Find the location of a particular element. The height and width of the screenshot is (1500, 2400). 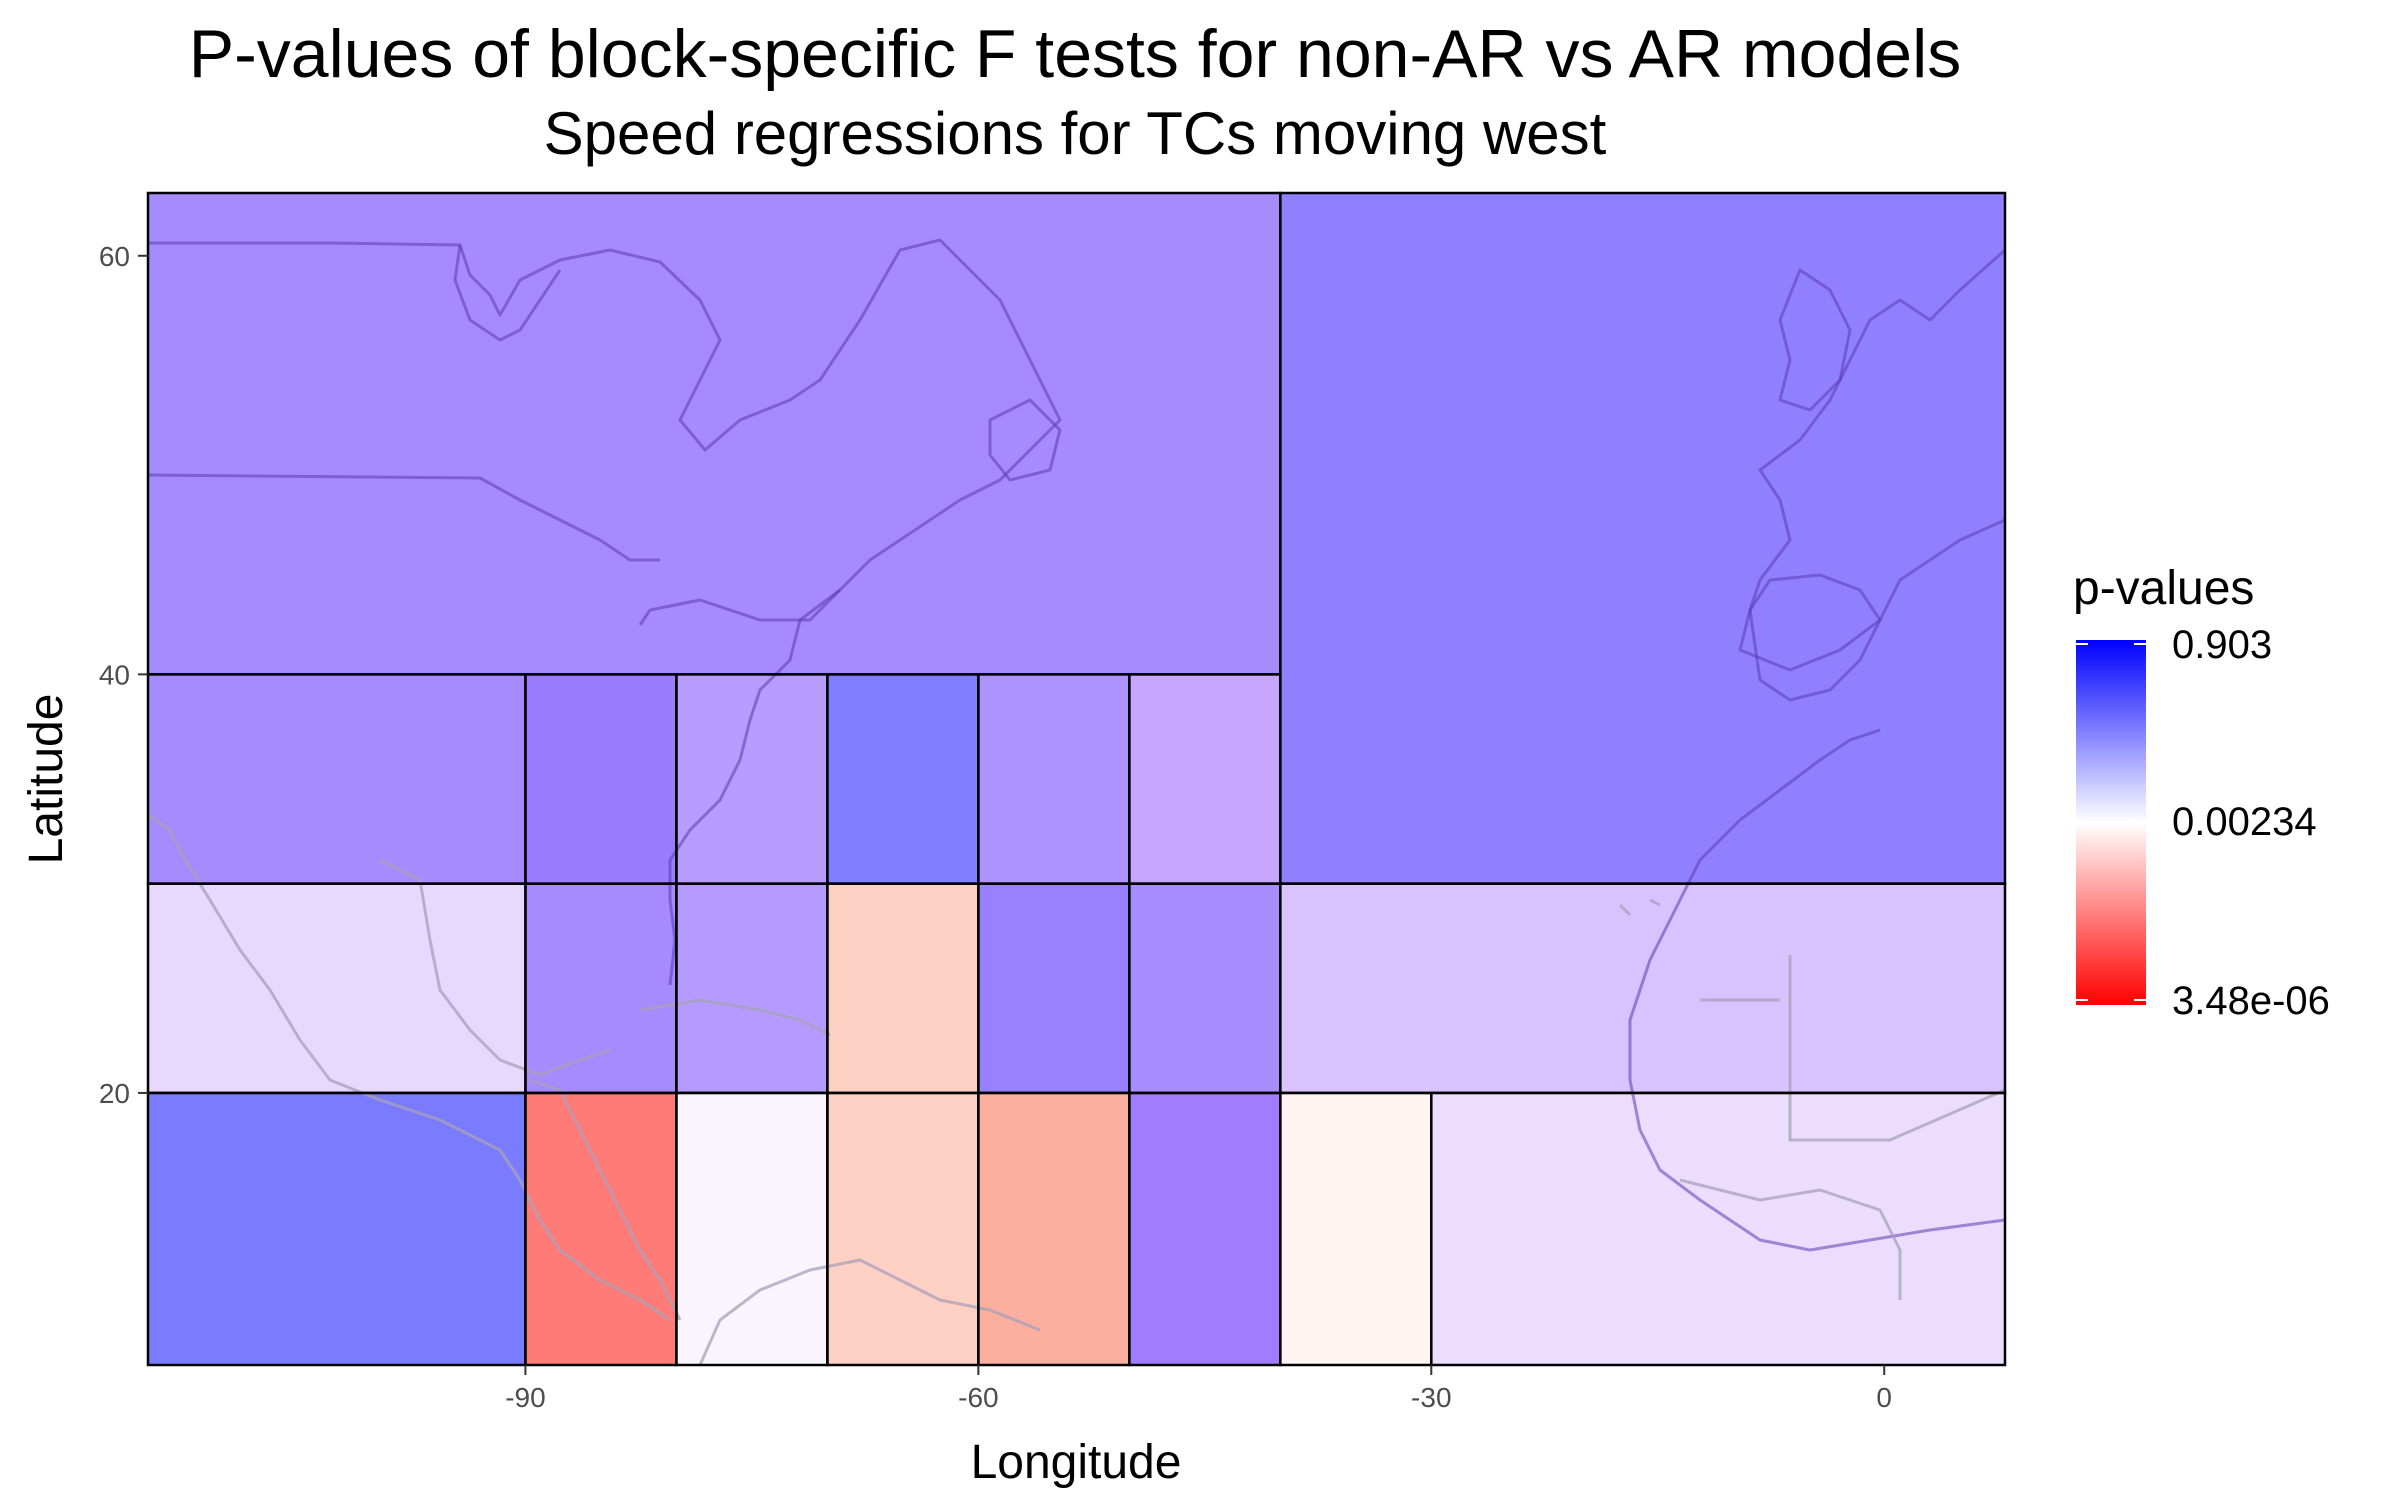

legend-label-mid: 0.00234 is located at coordinates (2244, 822).